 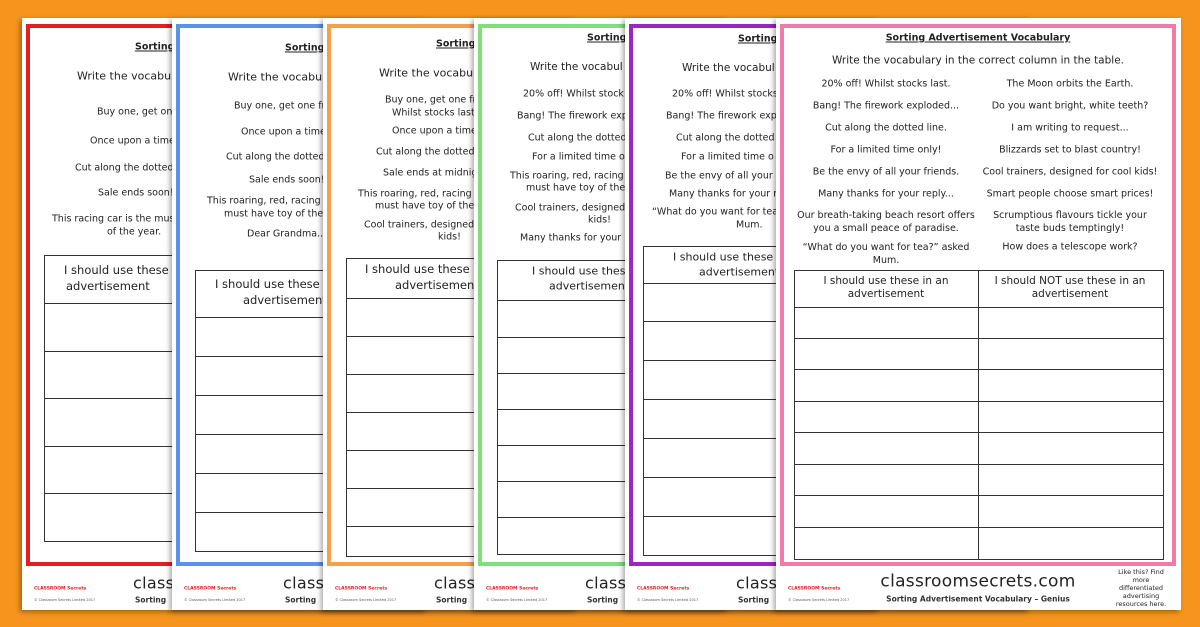 What do you see at coordinates (725, 94) in the screenshot?
I see `vocabulary-item: 20% off! Whilst stocks` at bounding box center [725, 94].